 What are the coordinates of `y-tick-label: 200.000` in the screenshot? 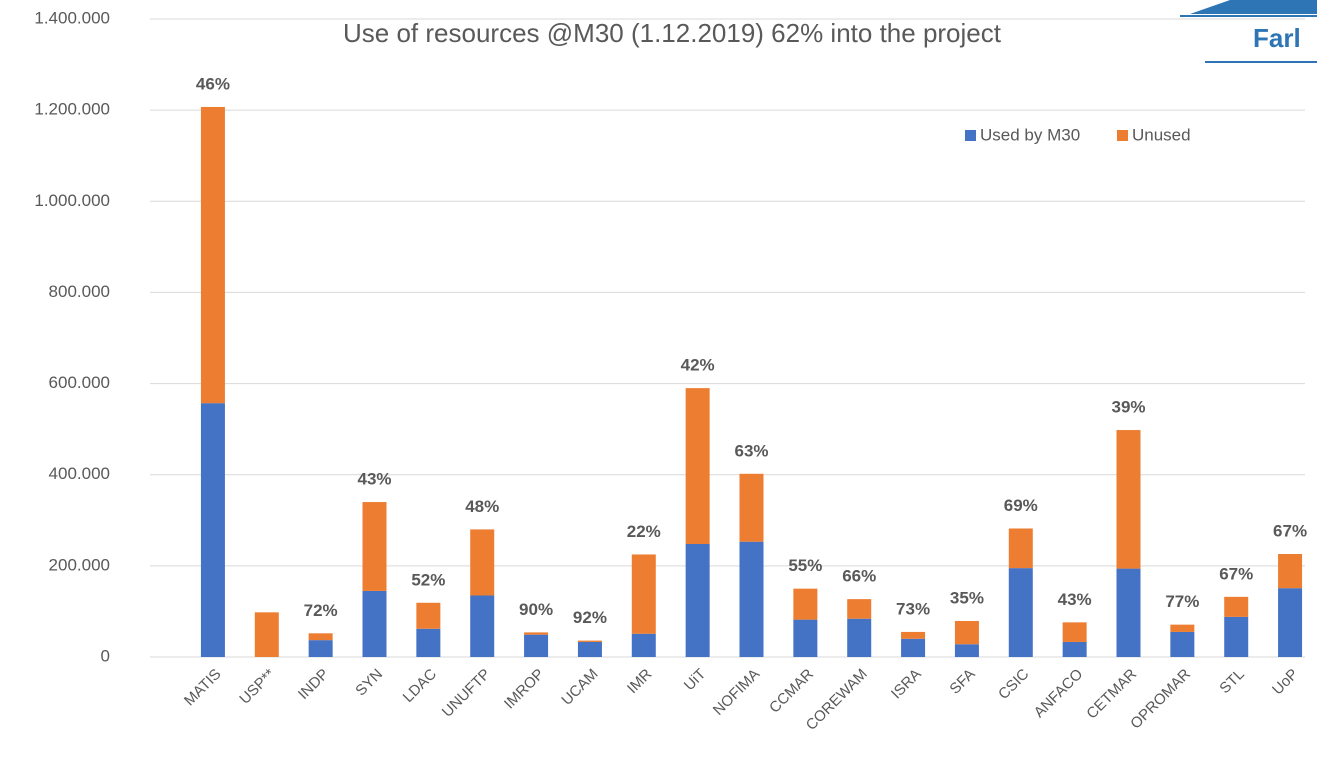 It's located at (79, 564).